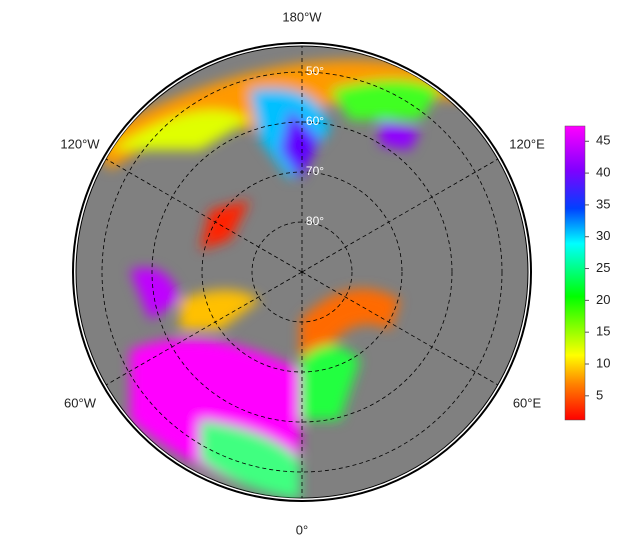 The height and width of the screenshot is (557, 625). What do you see at coordinates (527, 143) in the screenshot?
I see `longitude-label: 120°E` at bounding box center [527, 143].